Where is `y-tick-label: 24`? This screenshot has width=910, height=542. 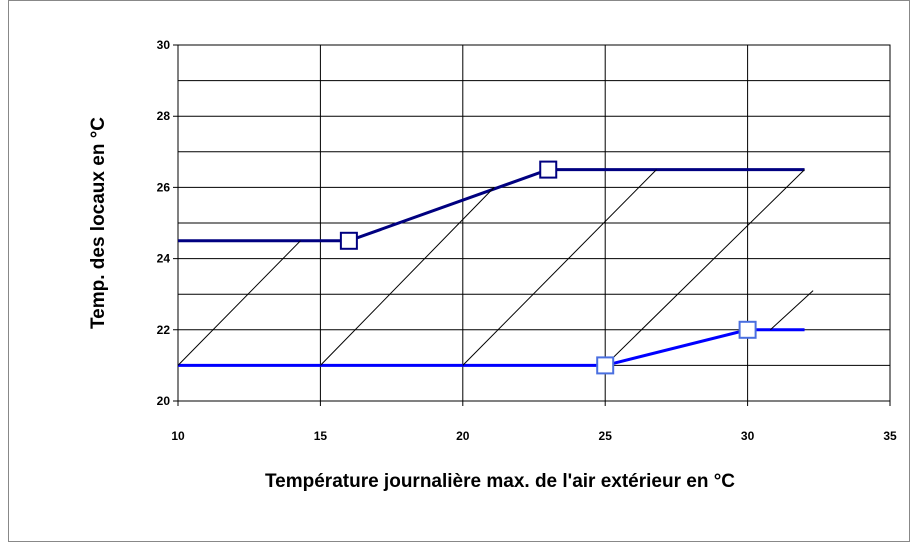
y-tick-label: 24 is located at coordinates (164, 259).